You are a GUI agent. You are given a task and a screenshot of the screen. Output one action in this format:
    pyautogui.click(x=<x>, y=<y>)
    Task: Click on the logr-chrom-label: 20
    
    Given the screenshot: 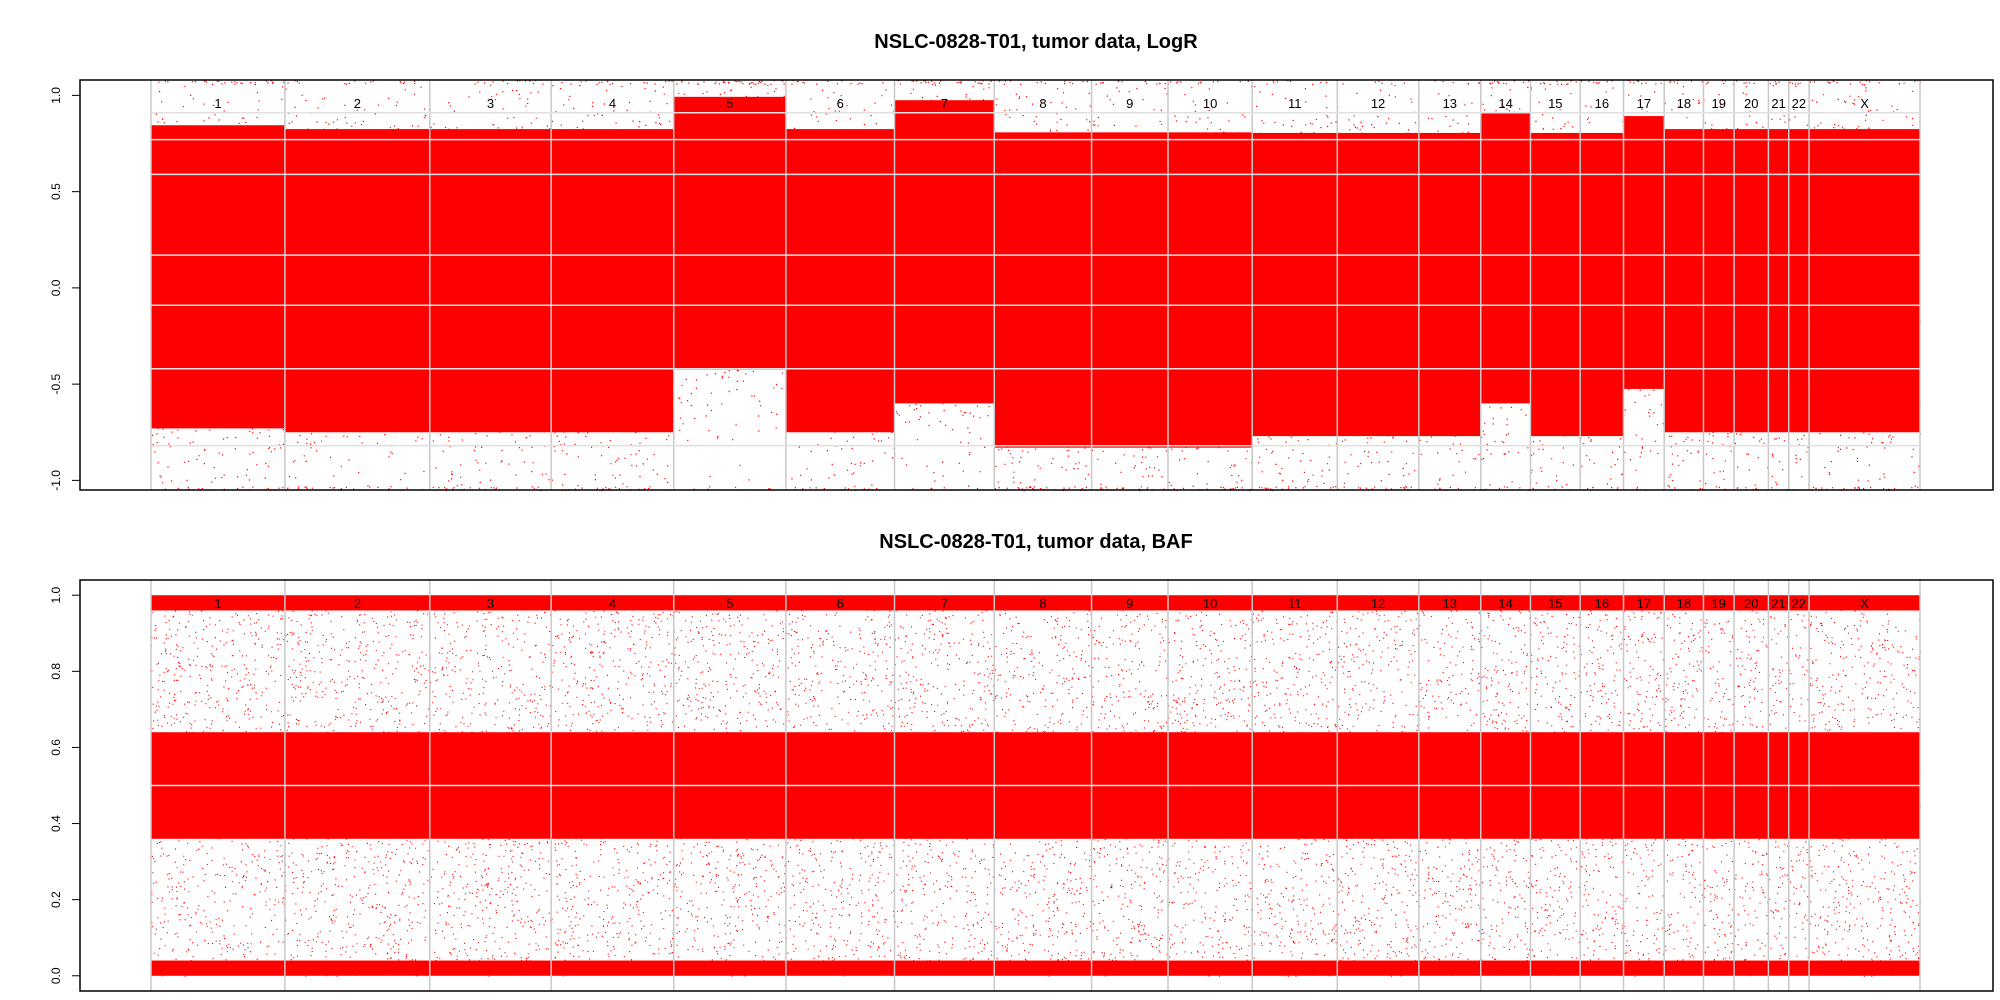 What is the action you would take?
    pyautogui.click(x=1751, y=103)
    